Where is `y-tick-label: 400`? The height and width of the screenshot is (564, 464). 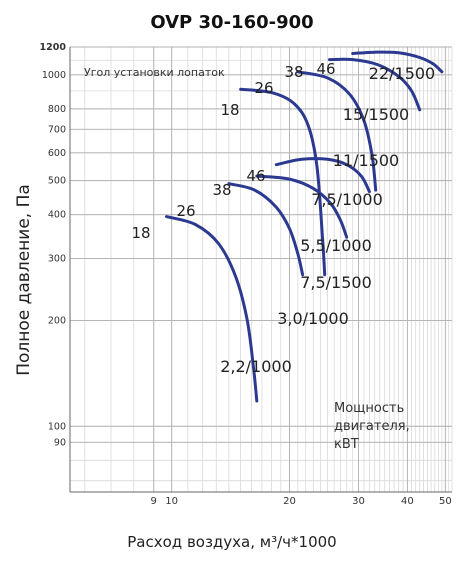 y-tick-label: 400 is located at coordinates (57, 215).